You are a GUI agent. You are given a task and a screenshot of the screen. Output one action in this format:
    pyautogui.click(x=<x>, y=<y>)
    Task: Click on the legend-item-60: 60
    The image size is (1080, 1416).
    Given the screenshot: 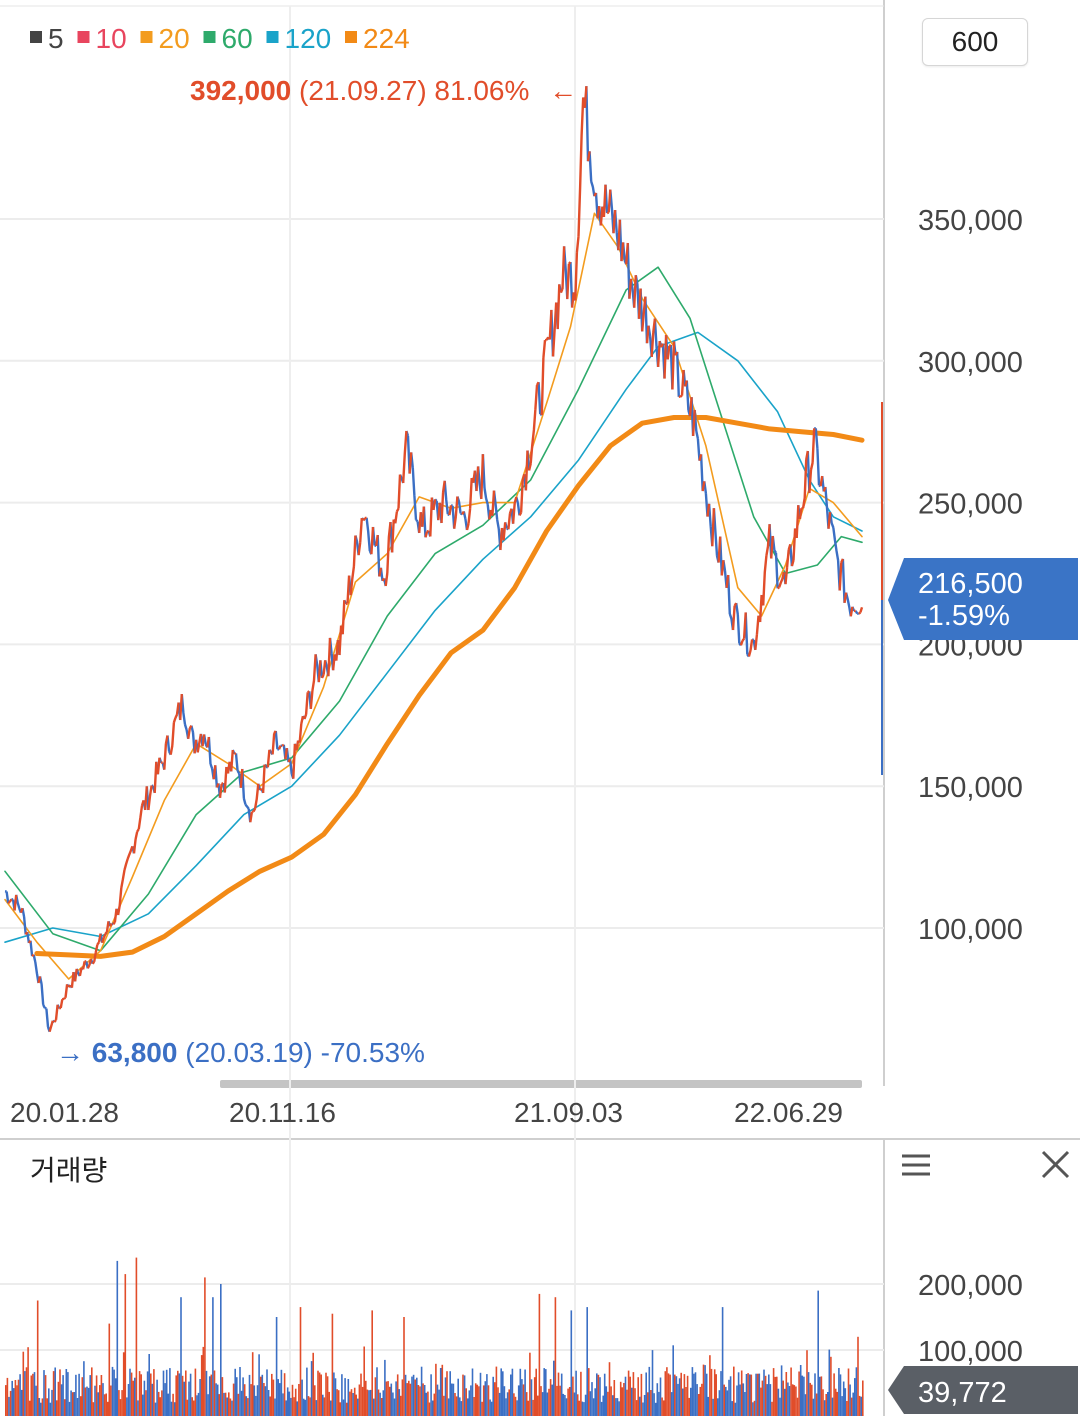 What is the action you would take?
    pyautogui.click(x=228, y=38)
    